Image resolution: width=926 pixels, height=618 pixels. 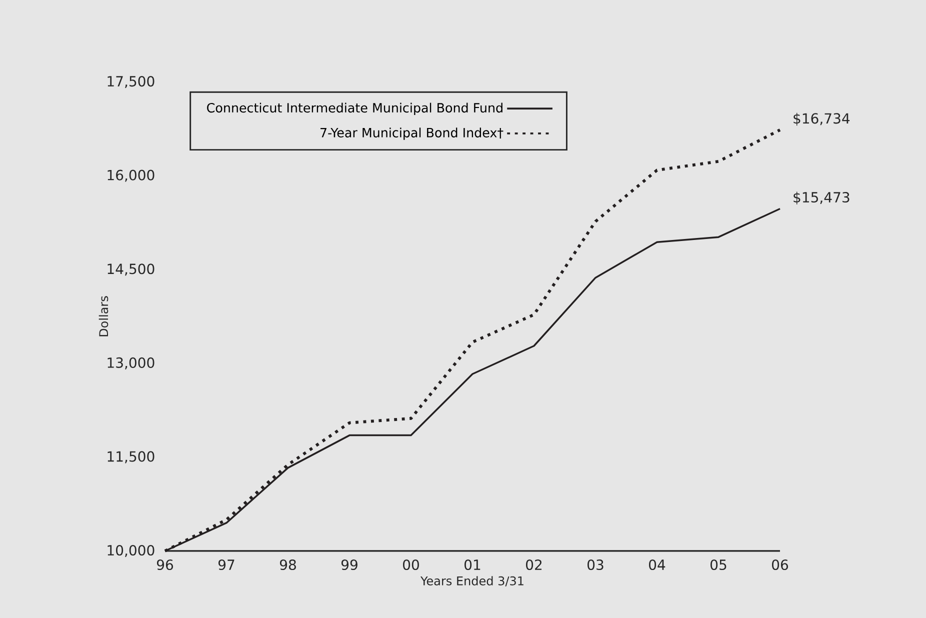 I want to click on y-axis-title: Dollars, so click(x=103, y=316).